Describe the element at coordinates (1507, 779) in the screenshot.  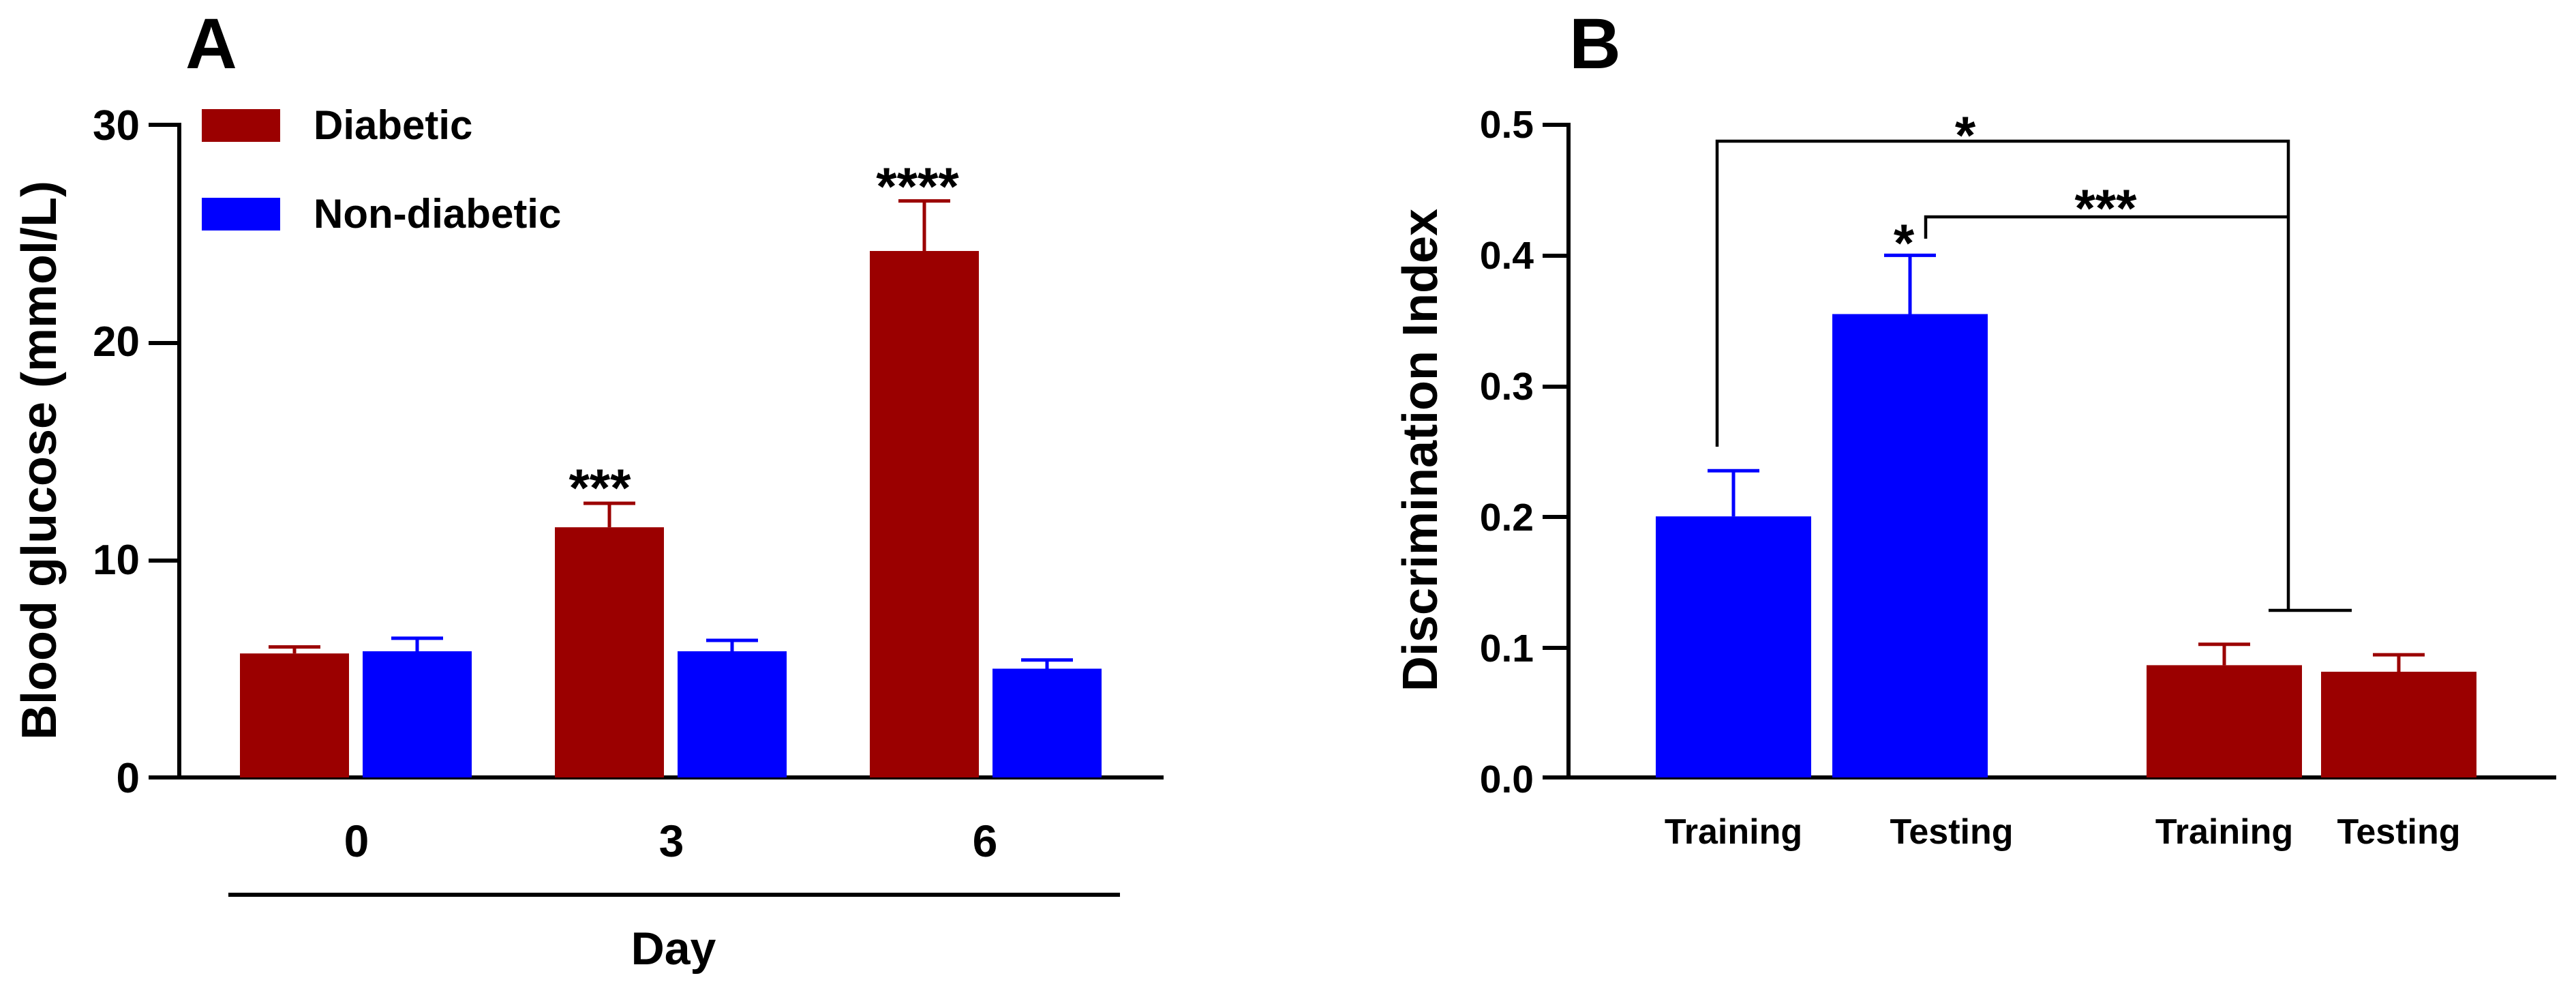
I see `panel-b-y-tick-label: 0.0` at that location.